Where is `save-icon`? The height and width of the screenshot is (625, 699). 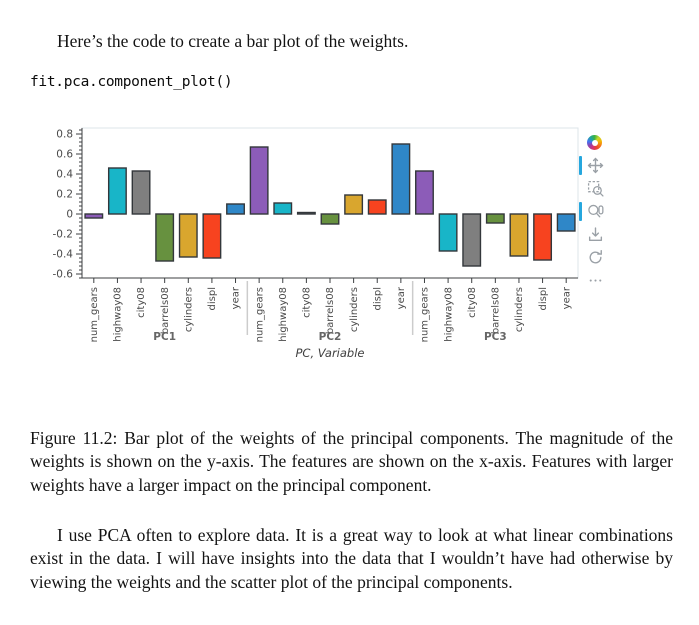 save-icon is located at coordinates (595, 234).